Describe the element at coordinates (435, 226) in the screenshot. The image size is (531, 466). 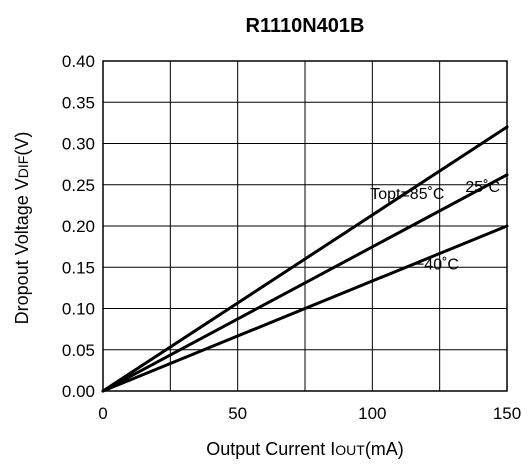
I see `series-labels: Topt=85˚C 25˚C −40˚C` at that location.